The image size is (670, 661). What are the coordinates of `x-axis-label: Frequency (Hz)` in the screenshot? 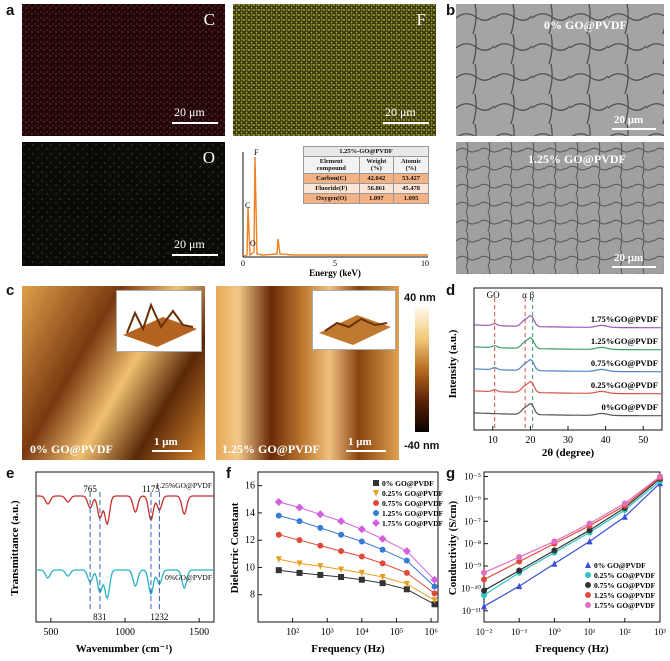 It's located at (572, 649).